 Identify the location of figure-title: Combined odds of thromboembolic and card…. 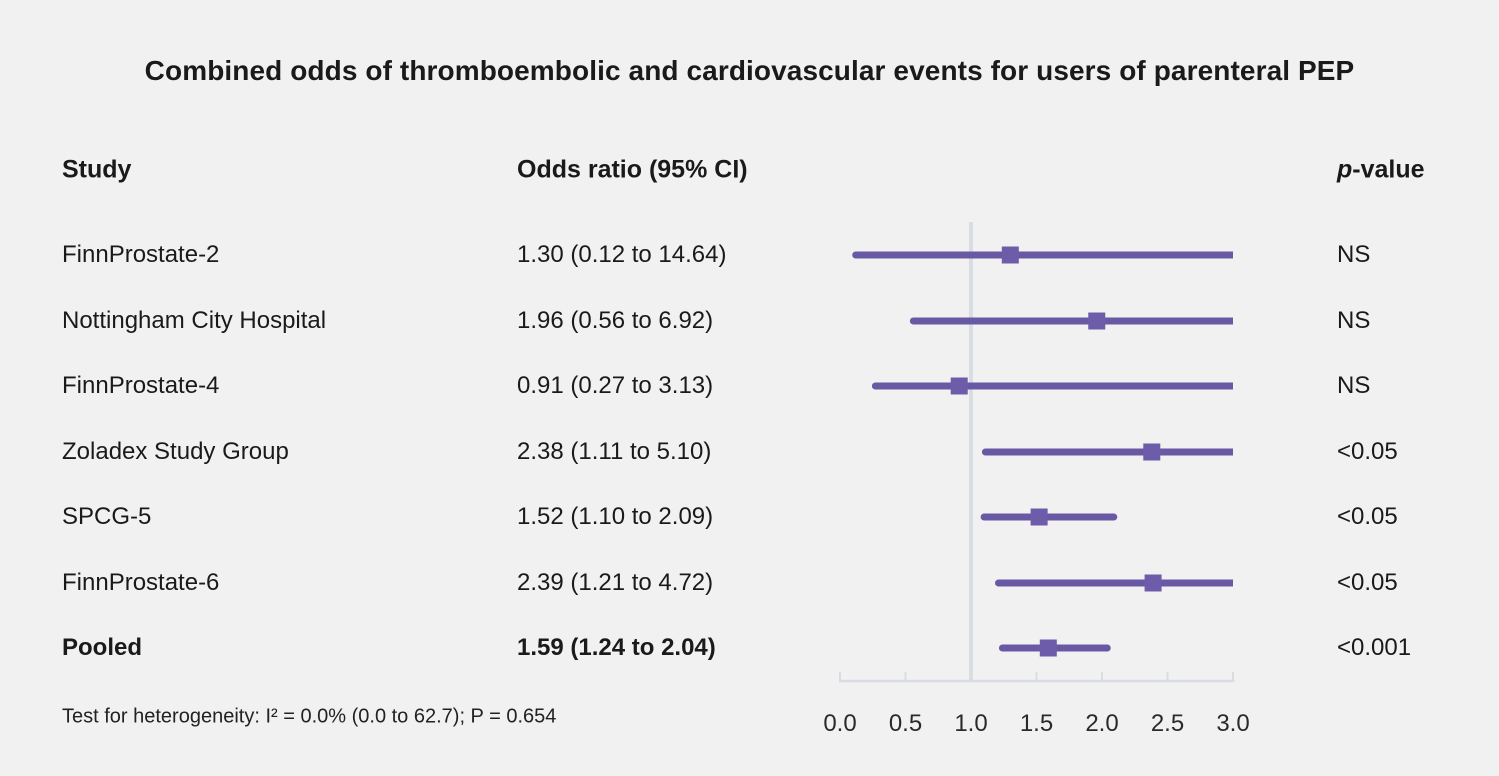
(749, 70).